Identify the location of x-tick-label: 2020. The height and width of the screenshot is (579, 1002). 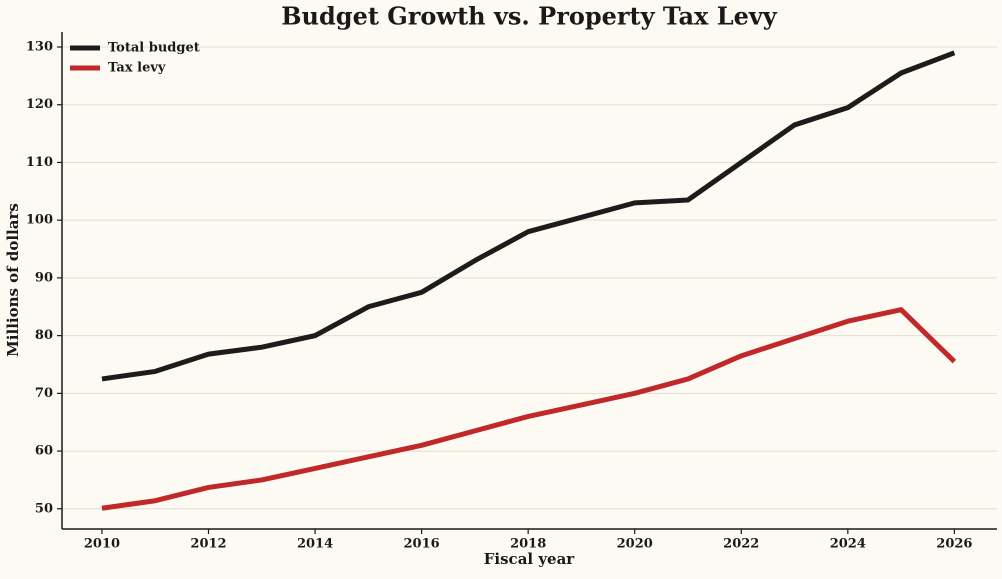
(635, 544).